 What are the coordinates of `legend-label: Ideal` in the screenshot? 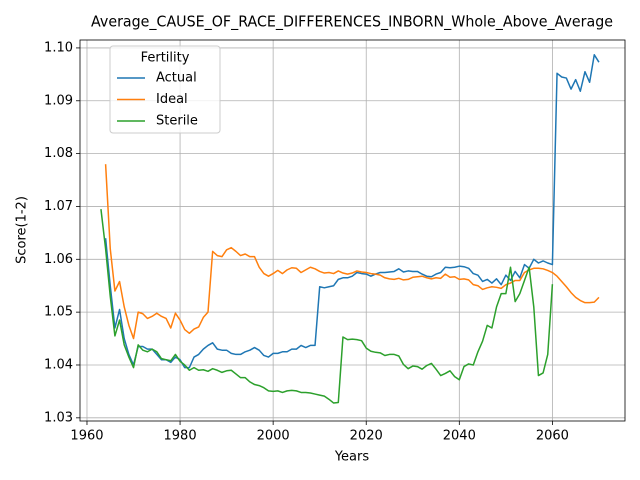 It's located at (172, 99).